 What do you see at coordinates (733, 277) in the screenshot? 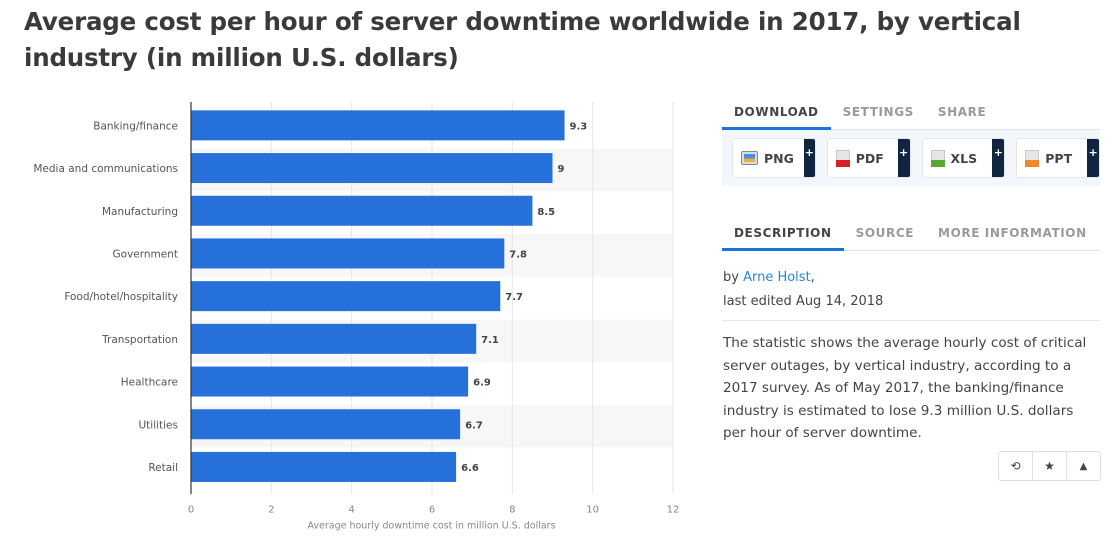
I see `author-prefix: by` at bounding box center [733, 277].